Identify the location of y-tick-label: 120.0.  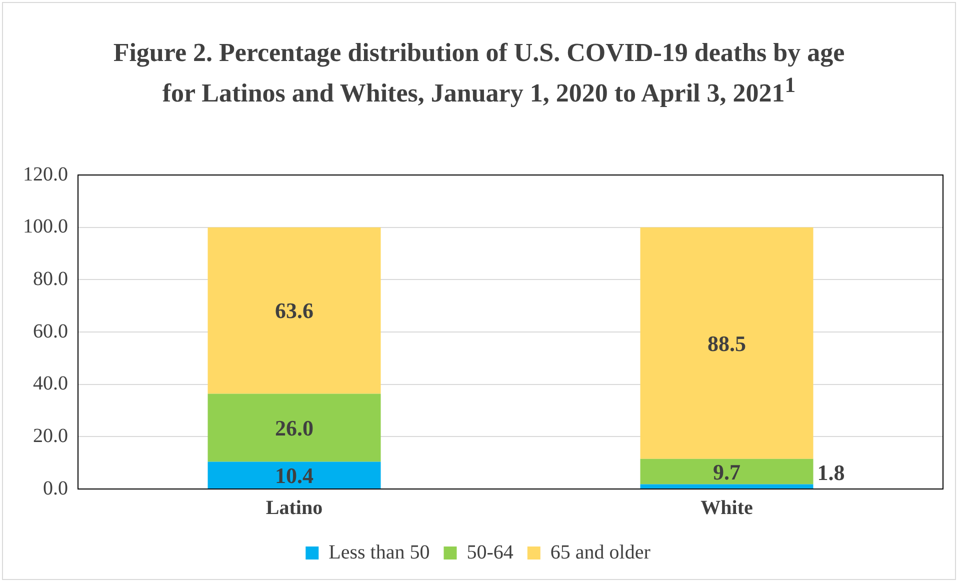
(45, 174).